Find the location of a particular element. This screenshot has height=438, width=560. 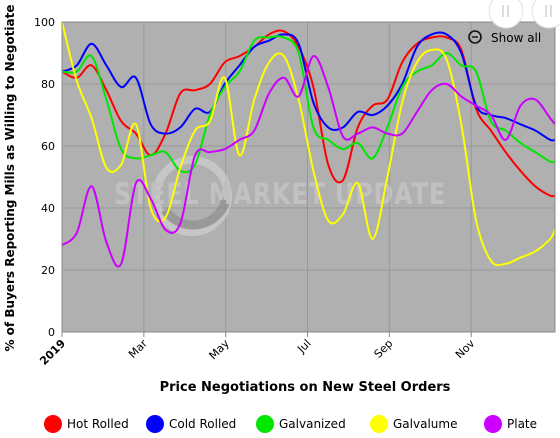

show-all-button: Show all is located at coordinates (504, 37).